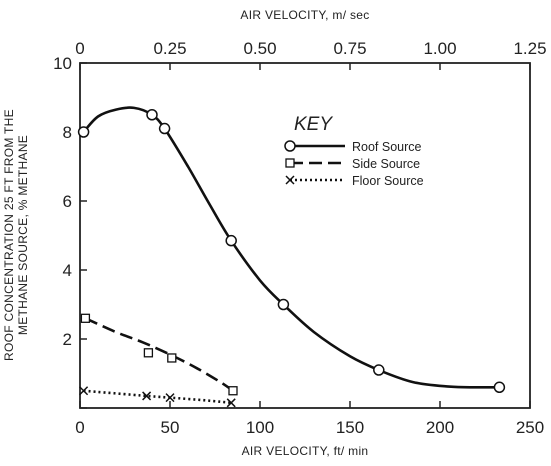 Image resolution: width=551 pixels, height=466 pixels. I want to click on x2-tick-label: 0.75, so click(349, 48).